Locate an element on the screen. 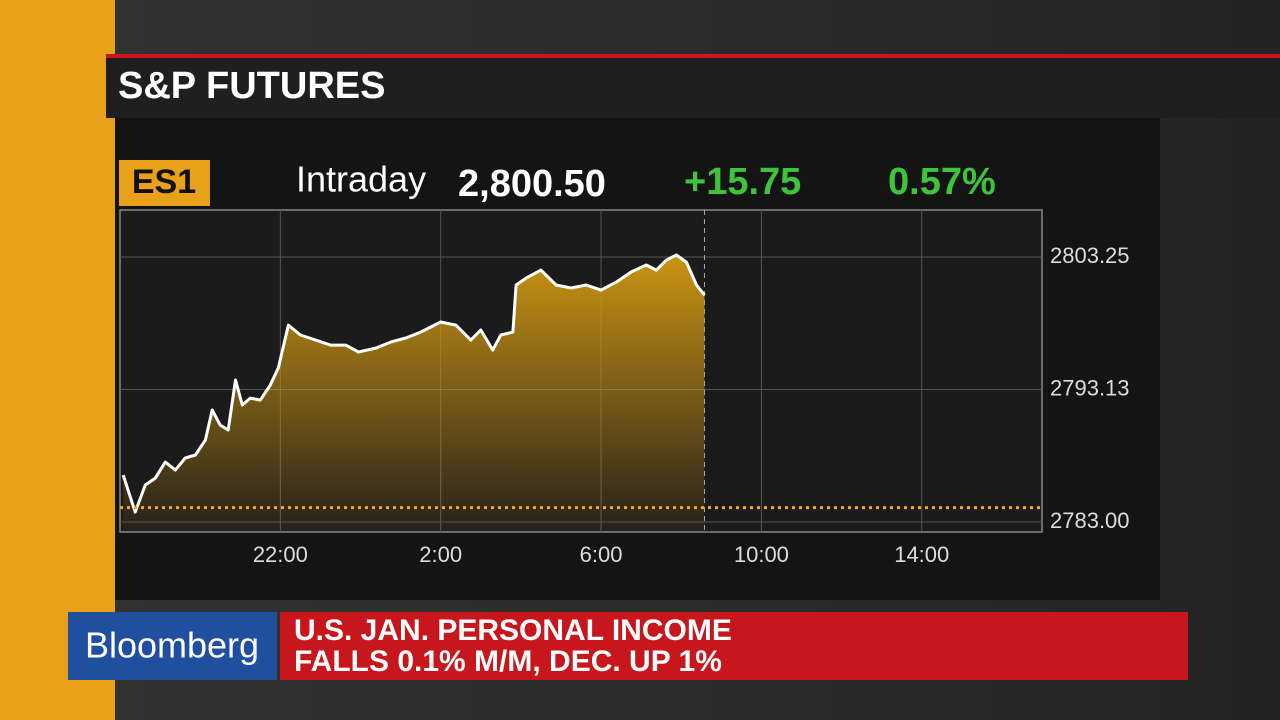  x-tick-label: 22:00 is located at coordinates (280, 554).